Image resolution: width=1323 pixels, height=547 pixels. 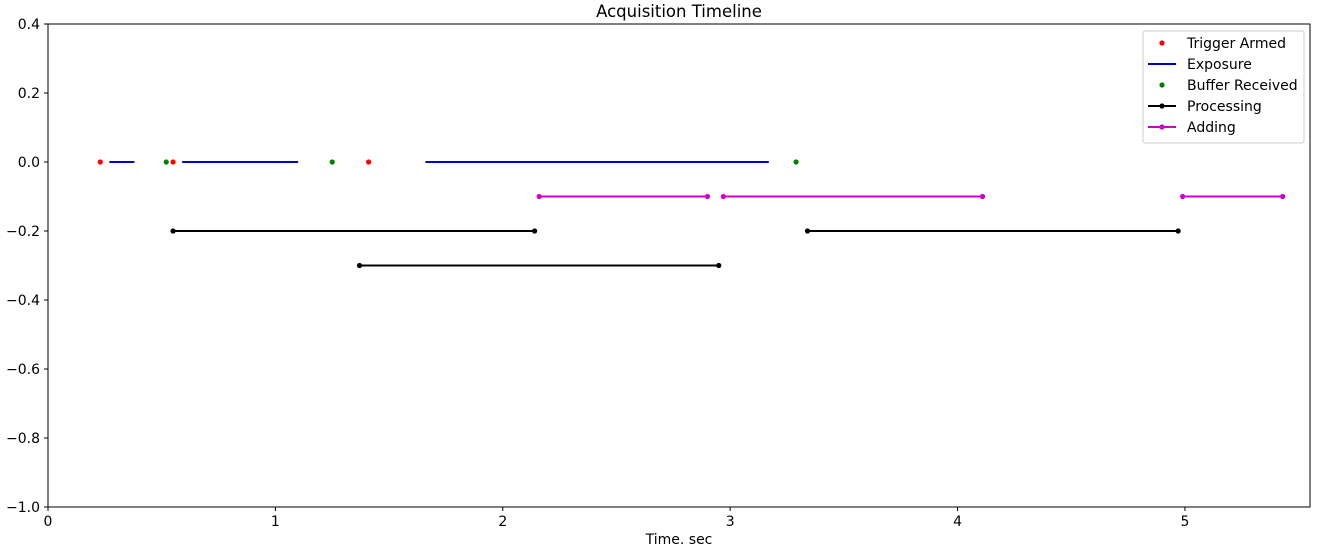 I want to click on legend-item-adding: Adding, so click(x=1192, y=128).